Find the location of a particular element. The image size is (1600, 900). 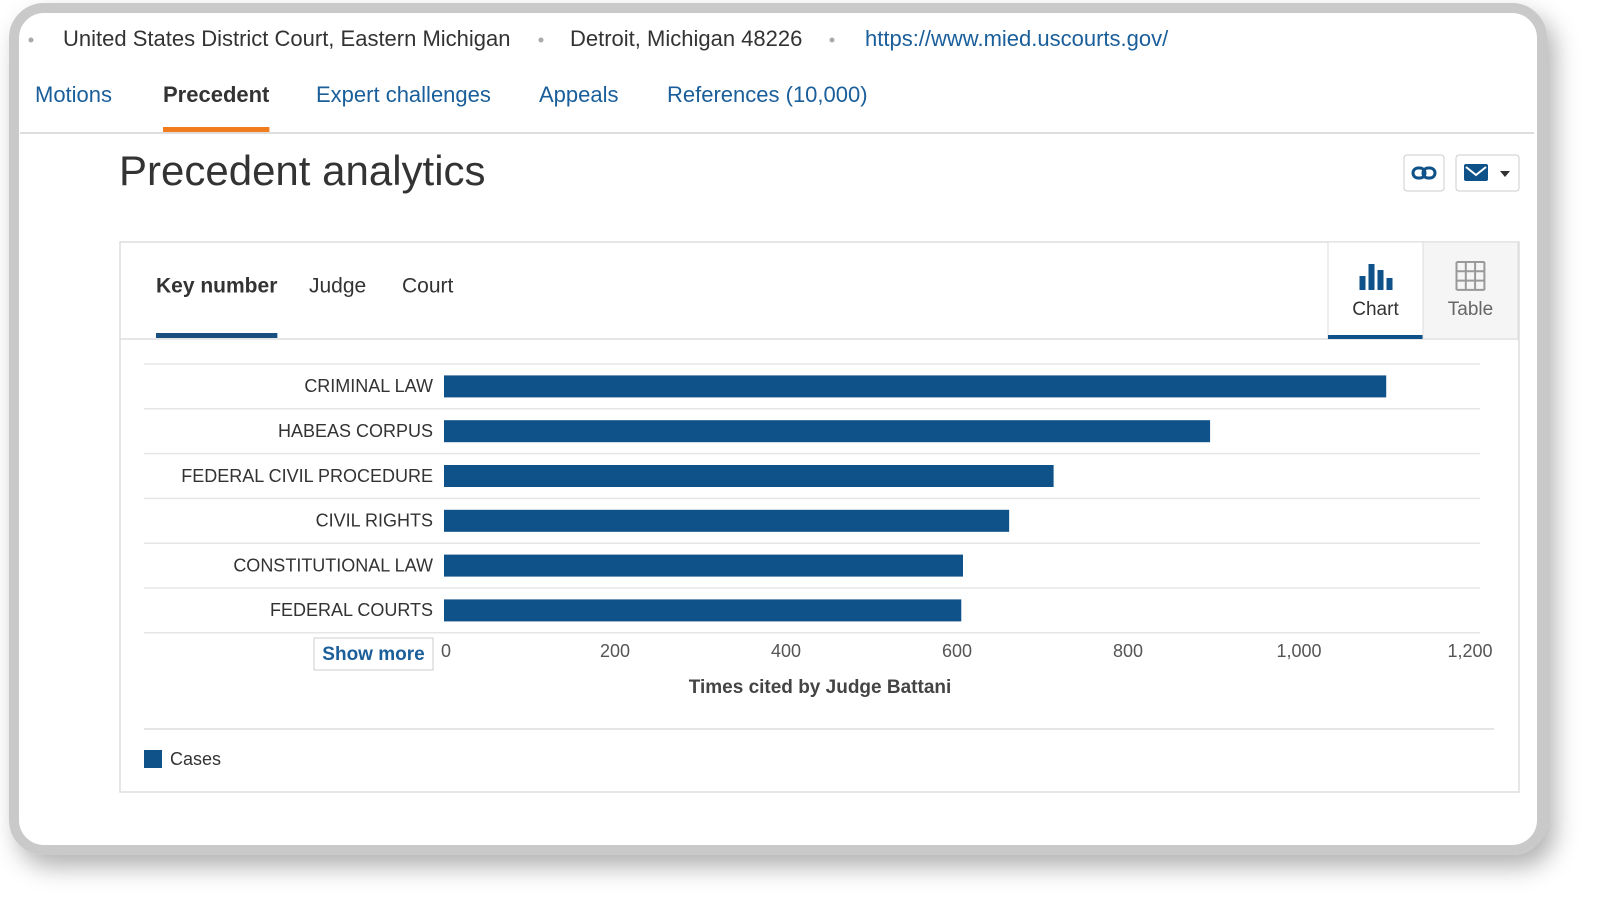

address: Detroit, Michigan 48226 is located at coordinates (686, 38).